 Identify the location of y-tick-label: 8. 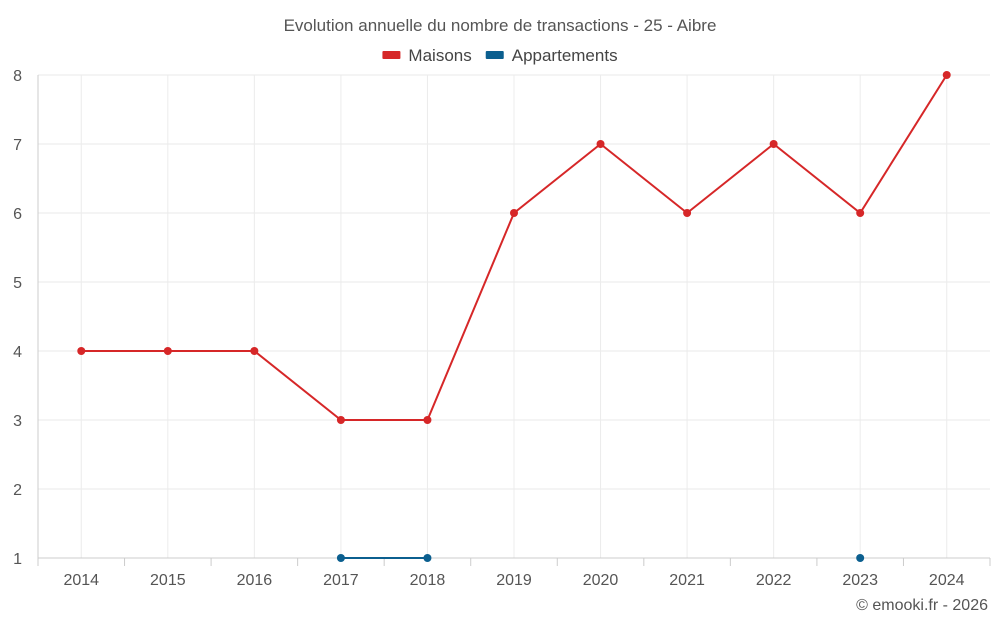
(17, 76).